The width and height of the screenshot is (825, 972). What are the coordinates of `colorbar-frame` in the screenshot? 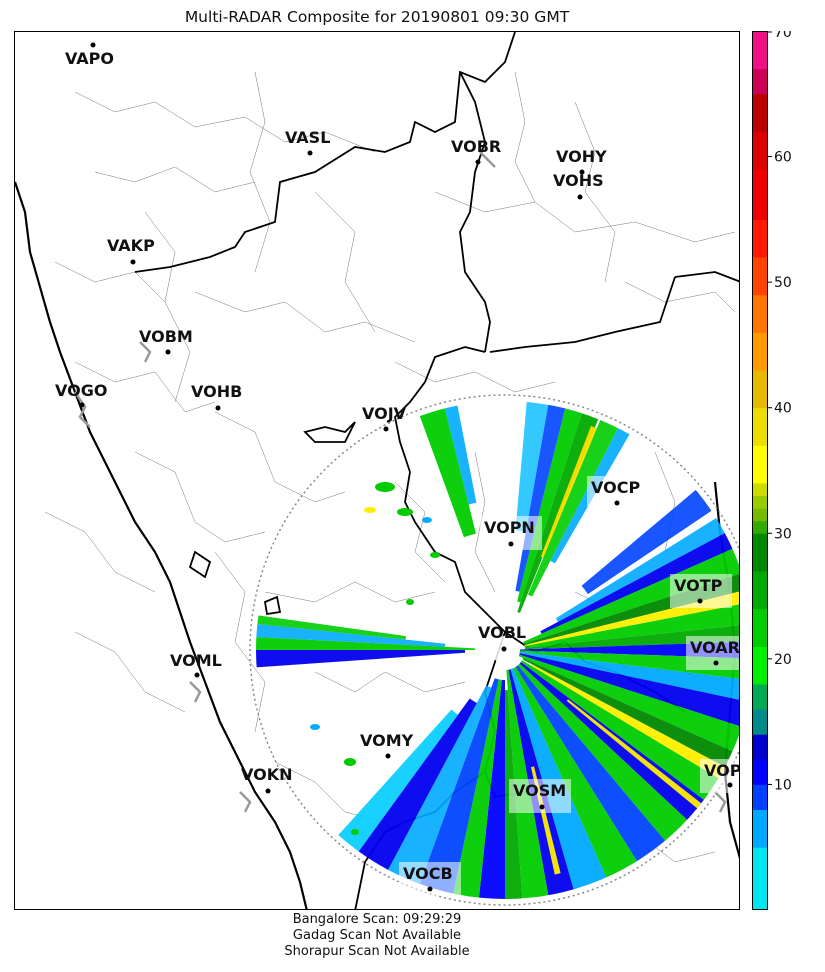 It's located at (760, 470).